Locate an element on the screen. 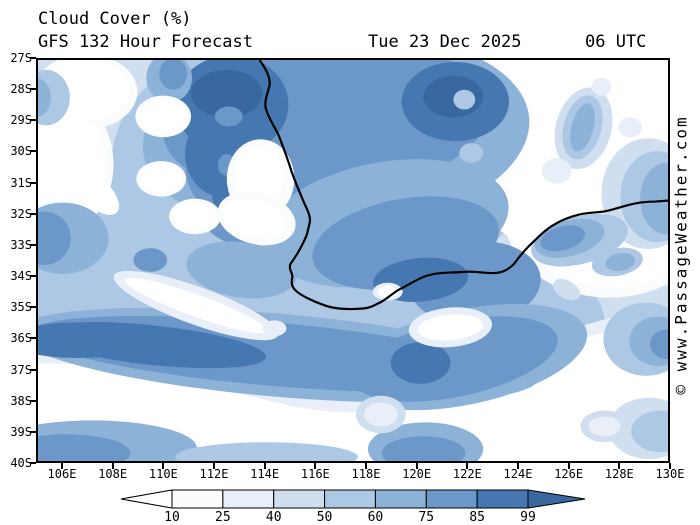 This screenshot has width=700, height=525. legend-tick-label: 25 is located at coordinates (223, 517).